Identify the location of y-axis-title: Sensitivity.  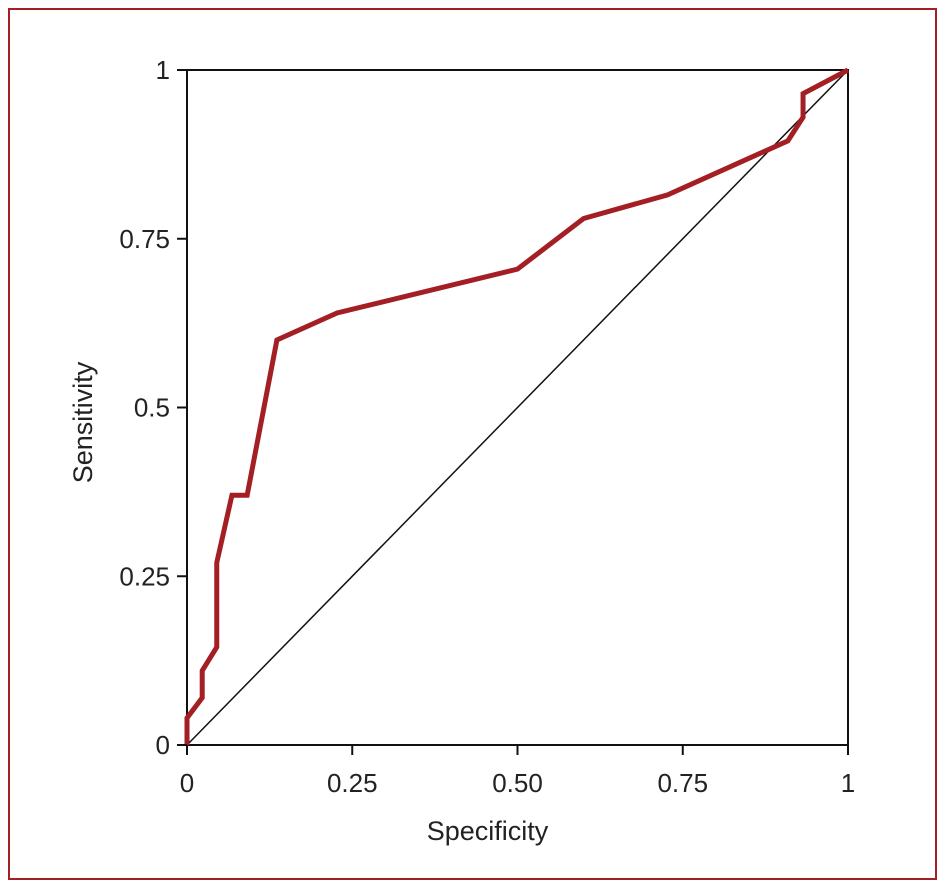
(83, 422).